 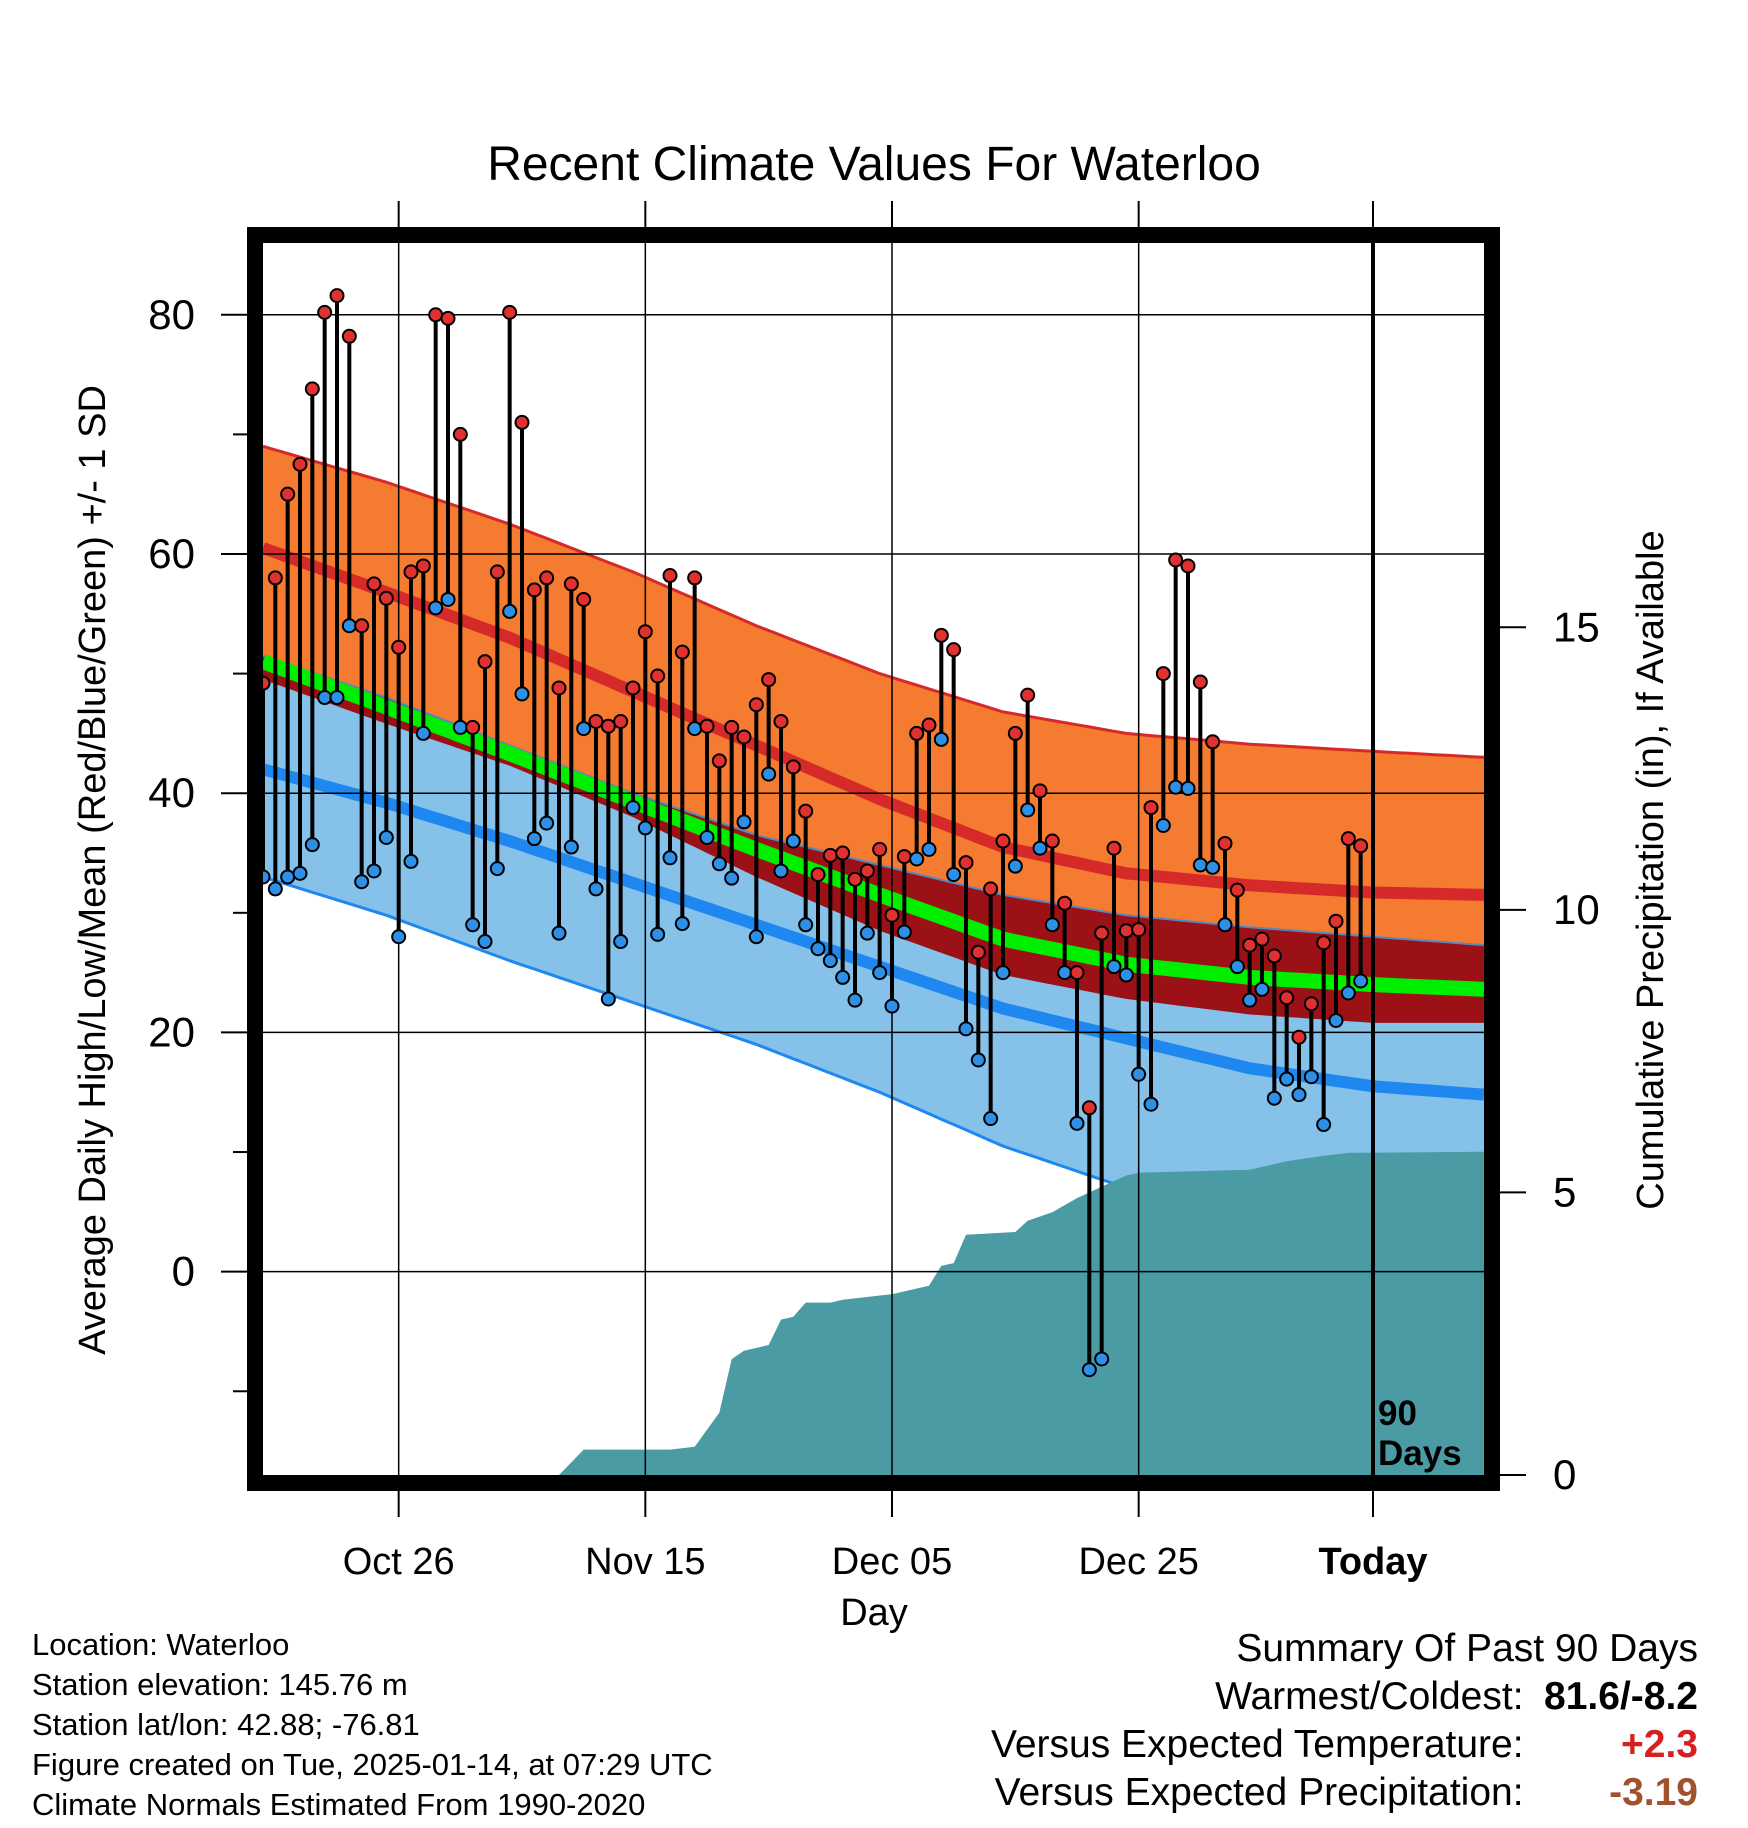 I want to click on x-tick-label: Dec 05, so click(x=892, y=1562).